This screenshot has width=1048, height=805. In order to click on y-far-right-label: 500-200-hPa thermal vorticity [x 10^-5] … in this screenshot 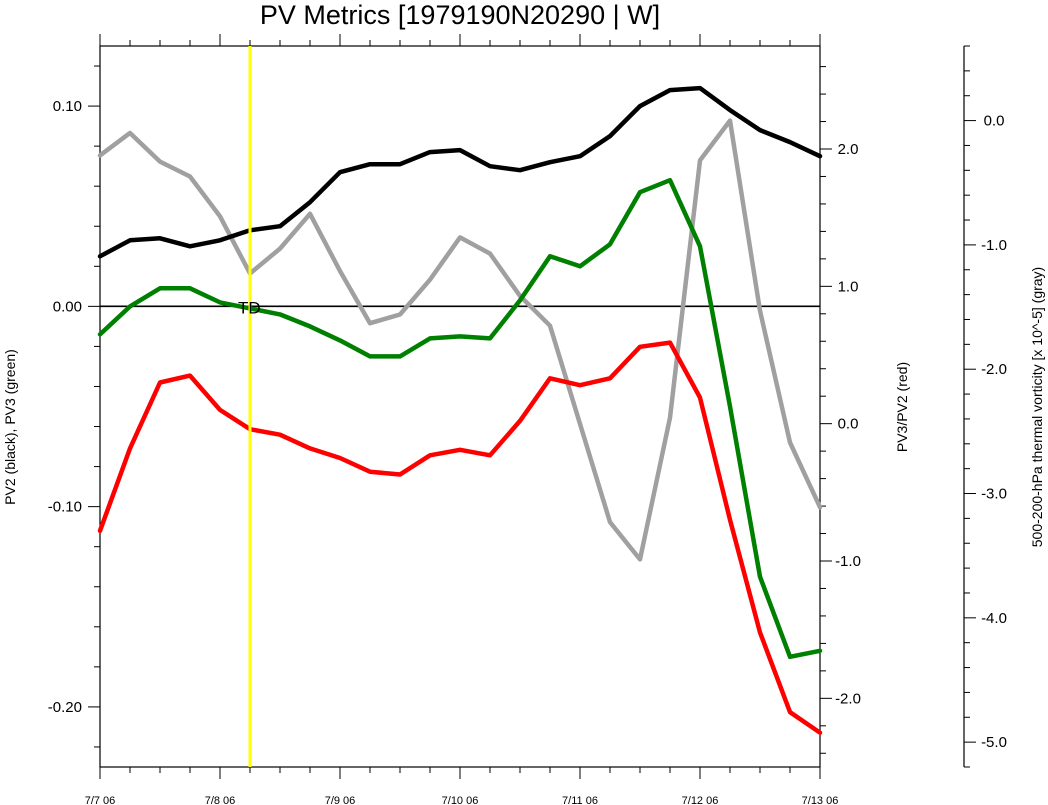, I will do `click(1037, 407)`.